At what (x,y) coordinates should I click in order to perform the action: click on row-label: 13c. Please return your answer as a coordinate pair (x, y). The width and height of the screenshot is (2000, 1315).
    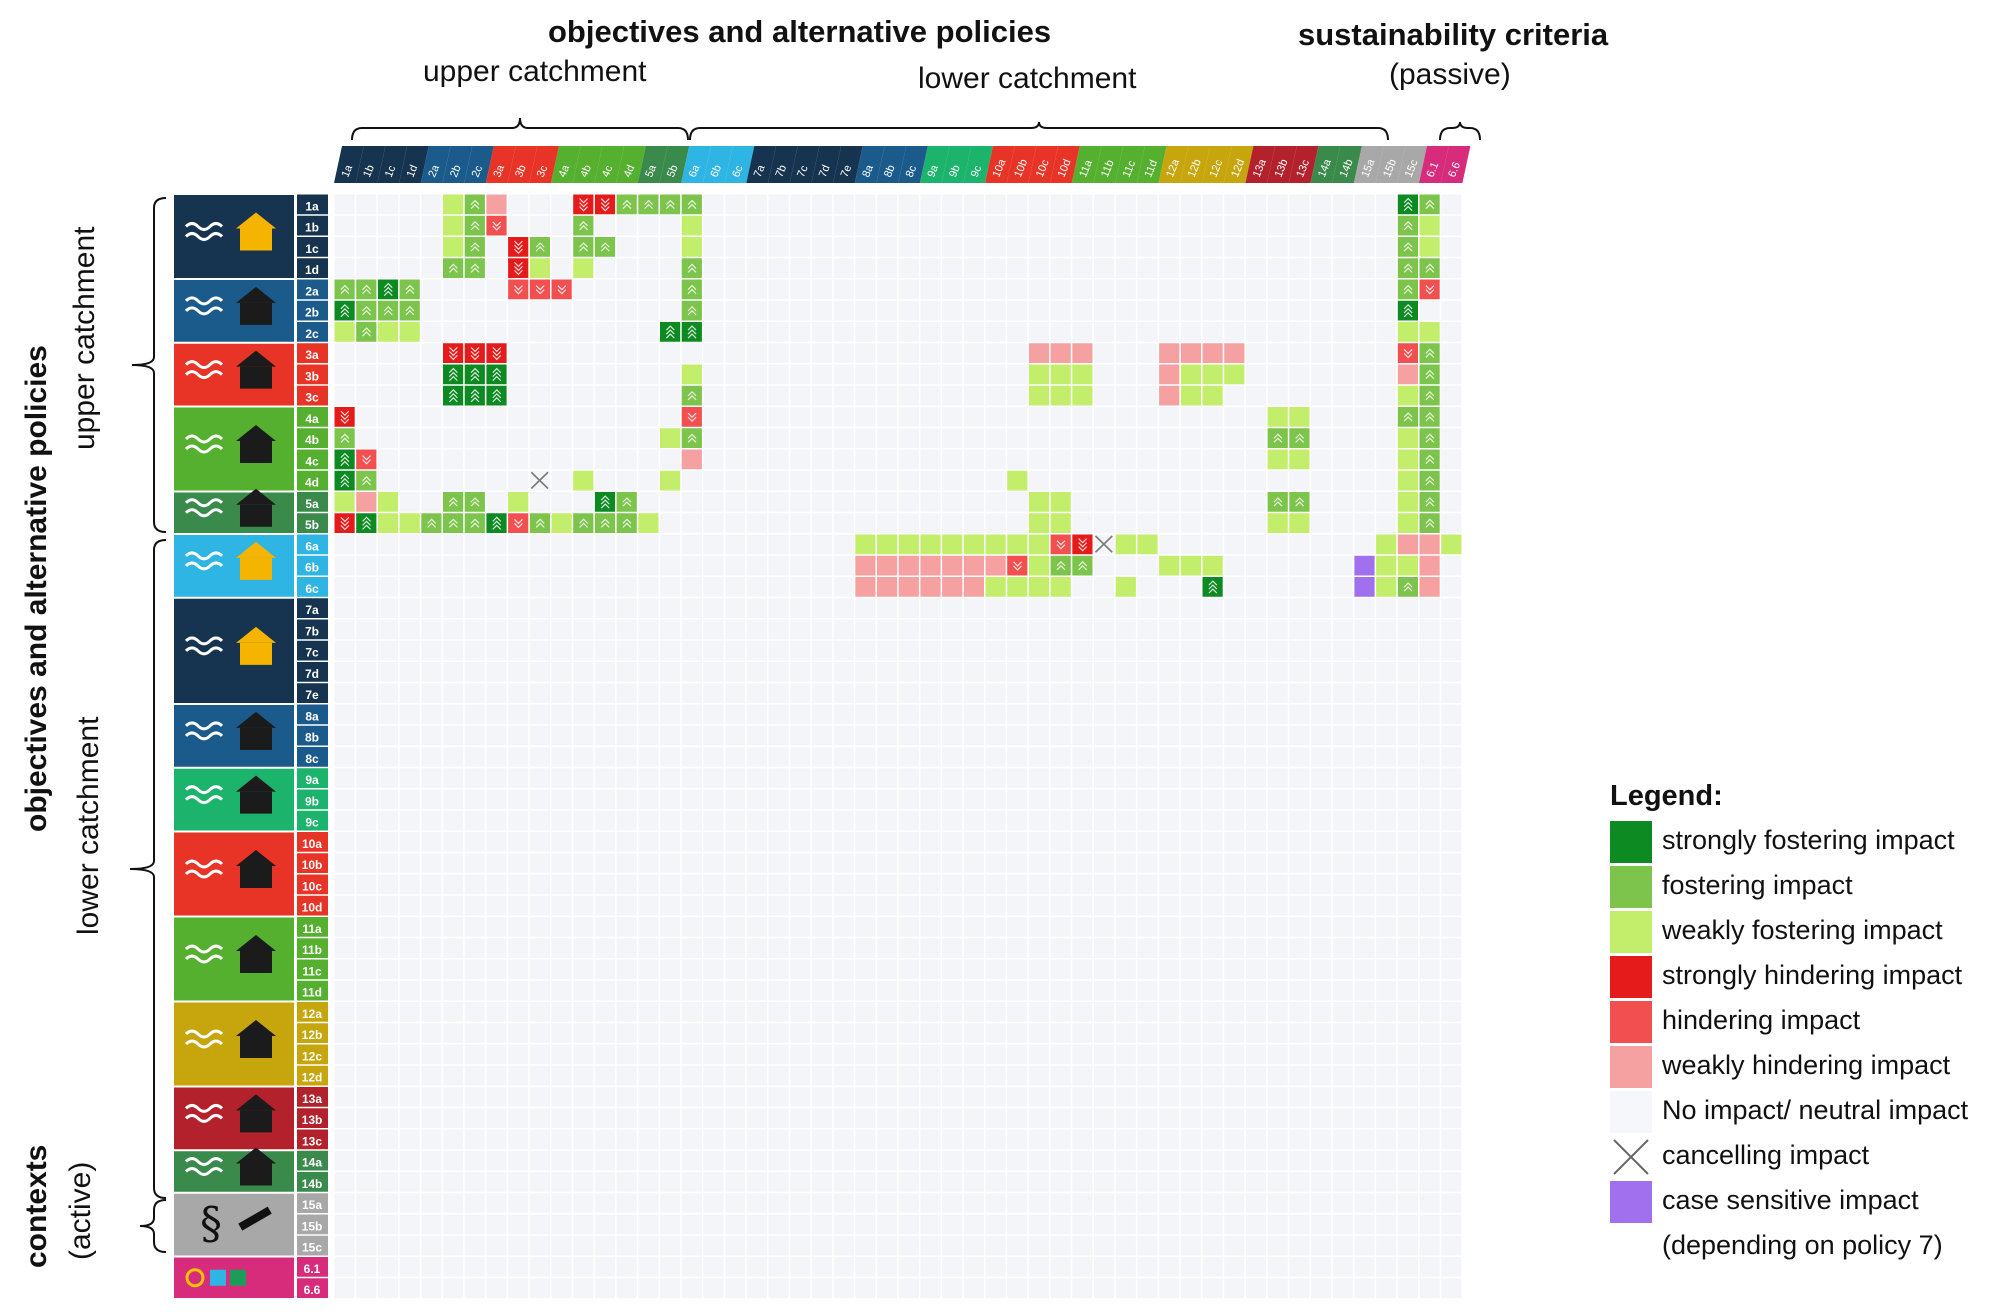
    Looking at the image, I should click on (312, 1141).